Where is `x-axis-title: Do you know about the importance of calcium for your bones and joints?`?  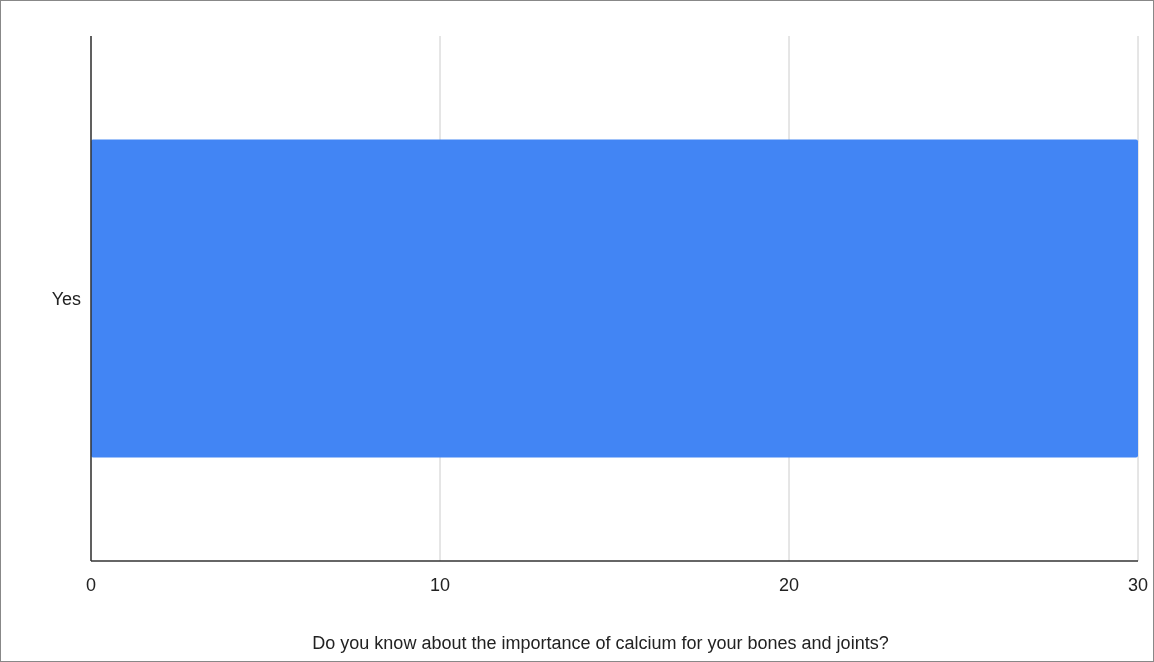
x-axis-title: Do you know about the importance of calcium for your bones and joints? is located at coordinates (600, 643).